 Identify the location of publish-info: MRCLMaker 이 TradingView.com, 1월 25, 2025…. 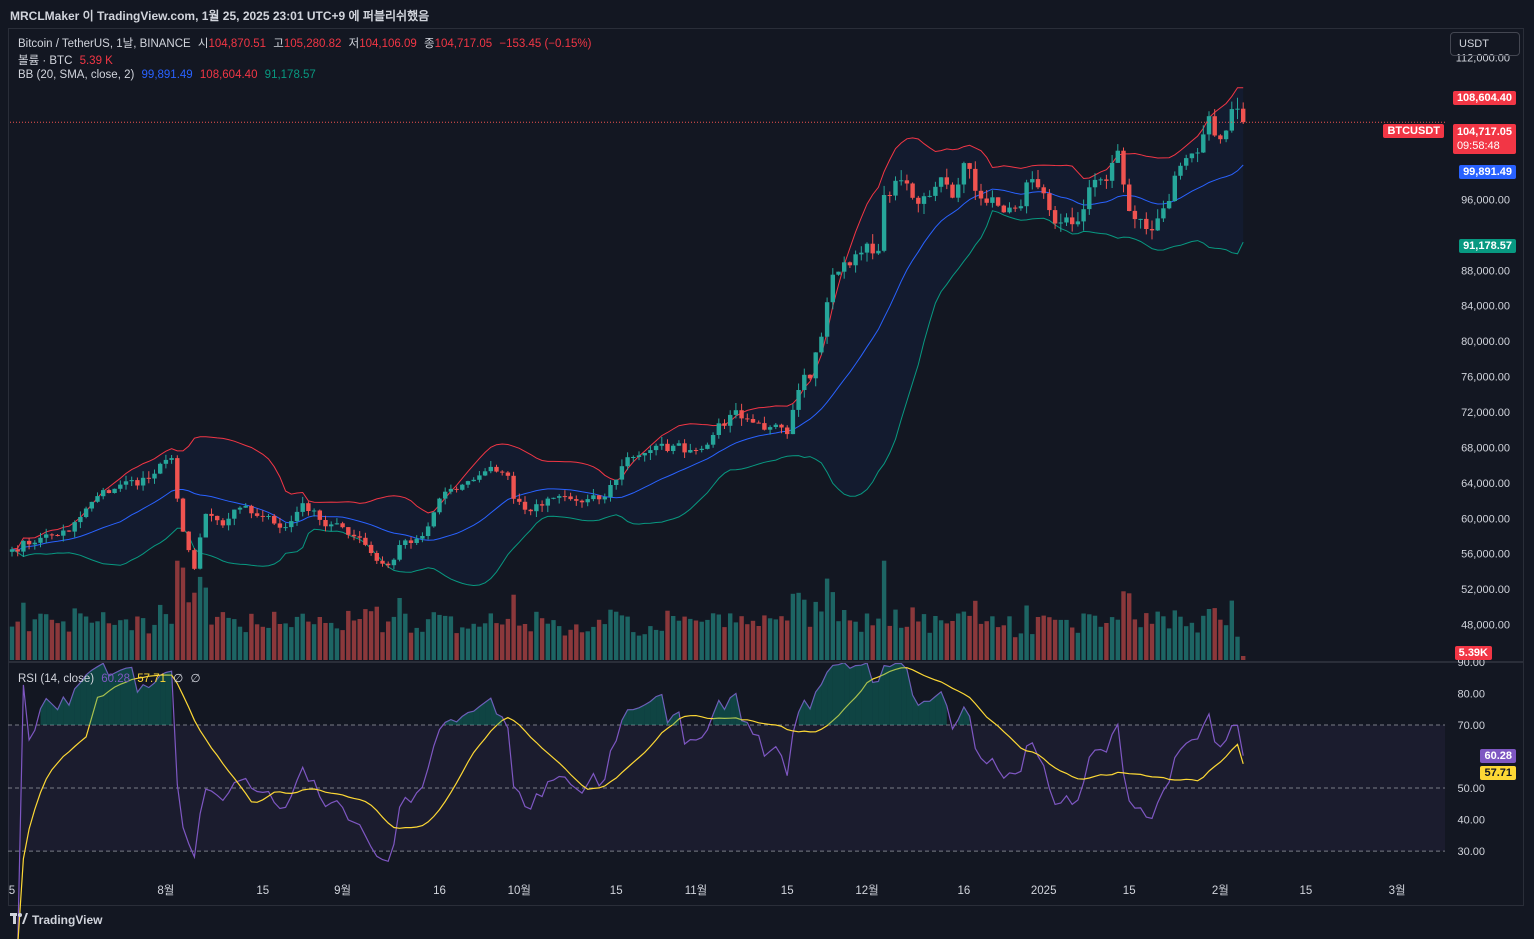
(220, 16).